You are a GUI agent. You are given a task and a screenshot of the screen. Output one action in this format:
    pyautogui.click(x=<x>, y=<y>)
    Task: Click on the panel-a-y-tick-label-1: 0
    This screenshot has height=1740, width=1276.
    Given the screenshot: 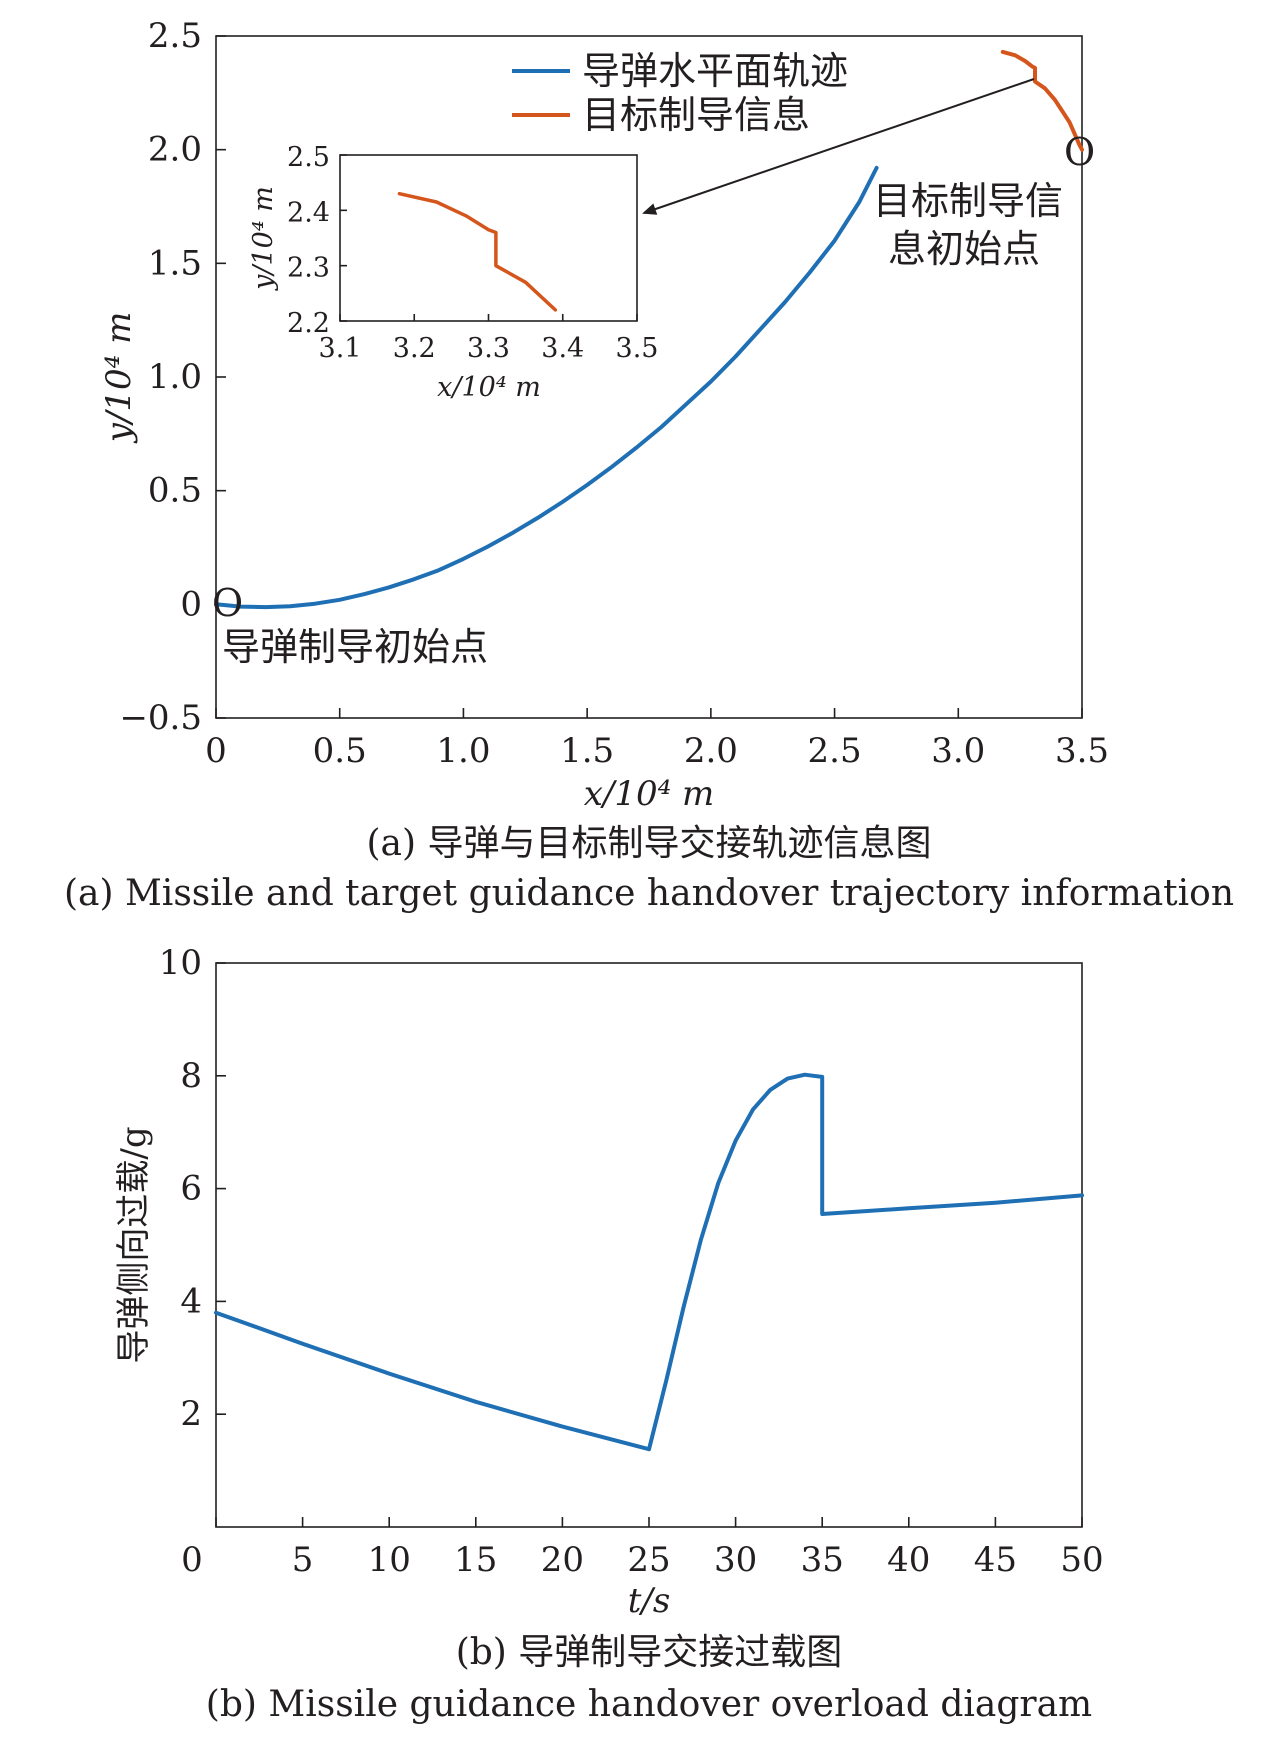 What is the action you would take?
    pyautogui.click(x=191, y=604)
    